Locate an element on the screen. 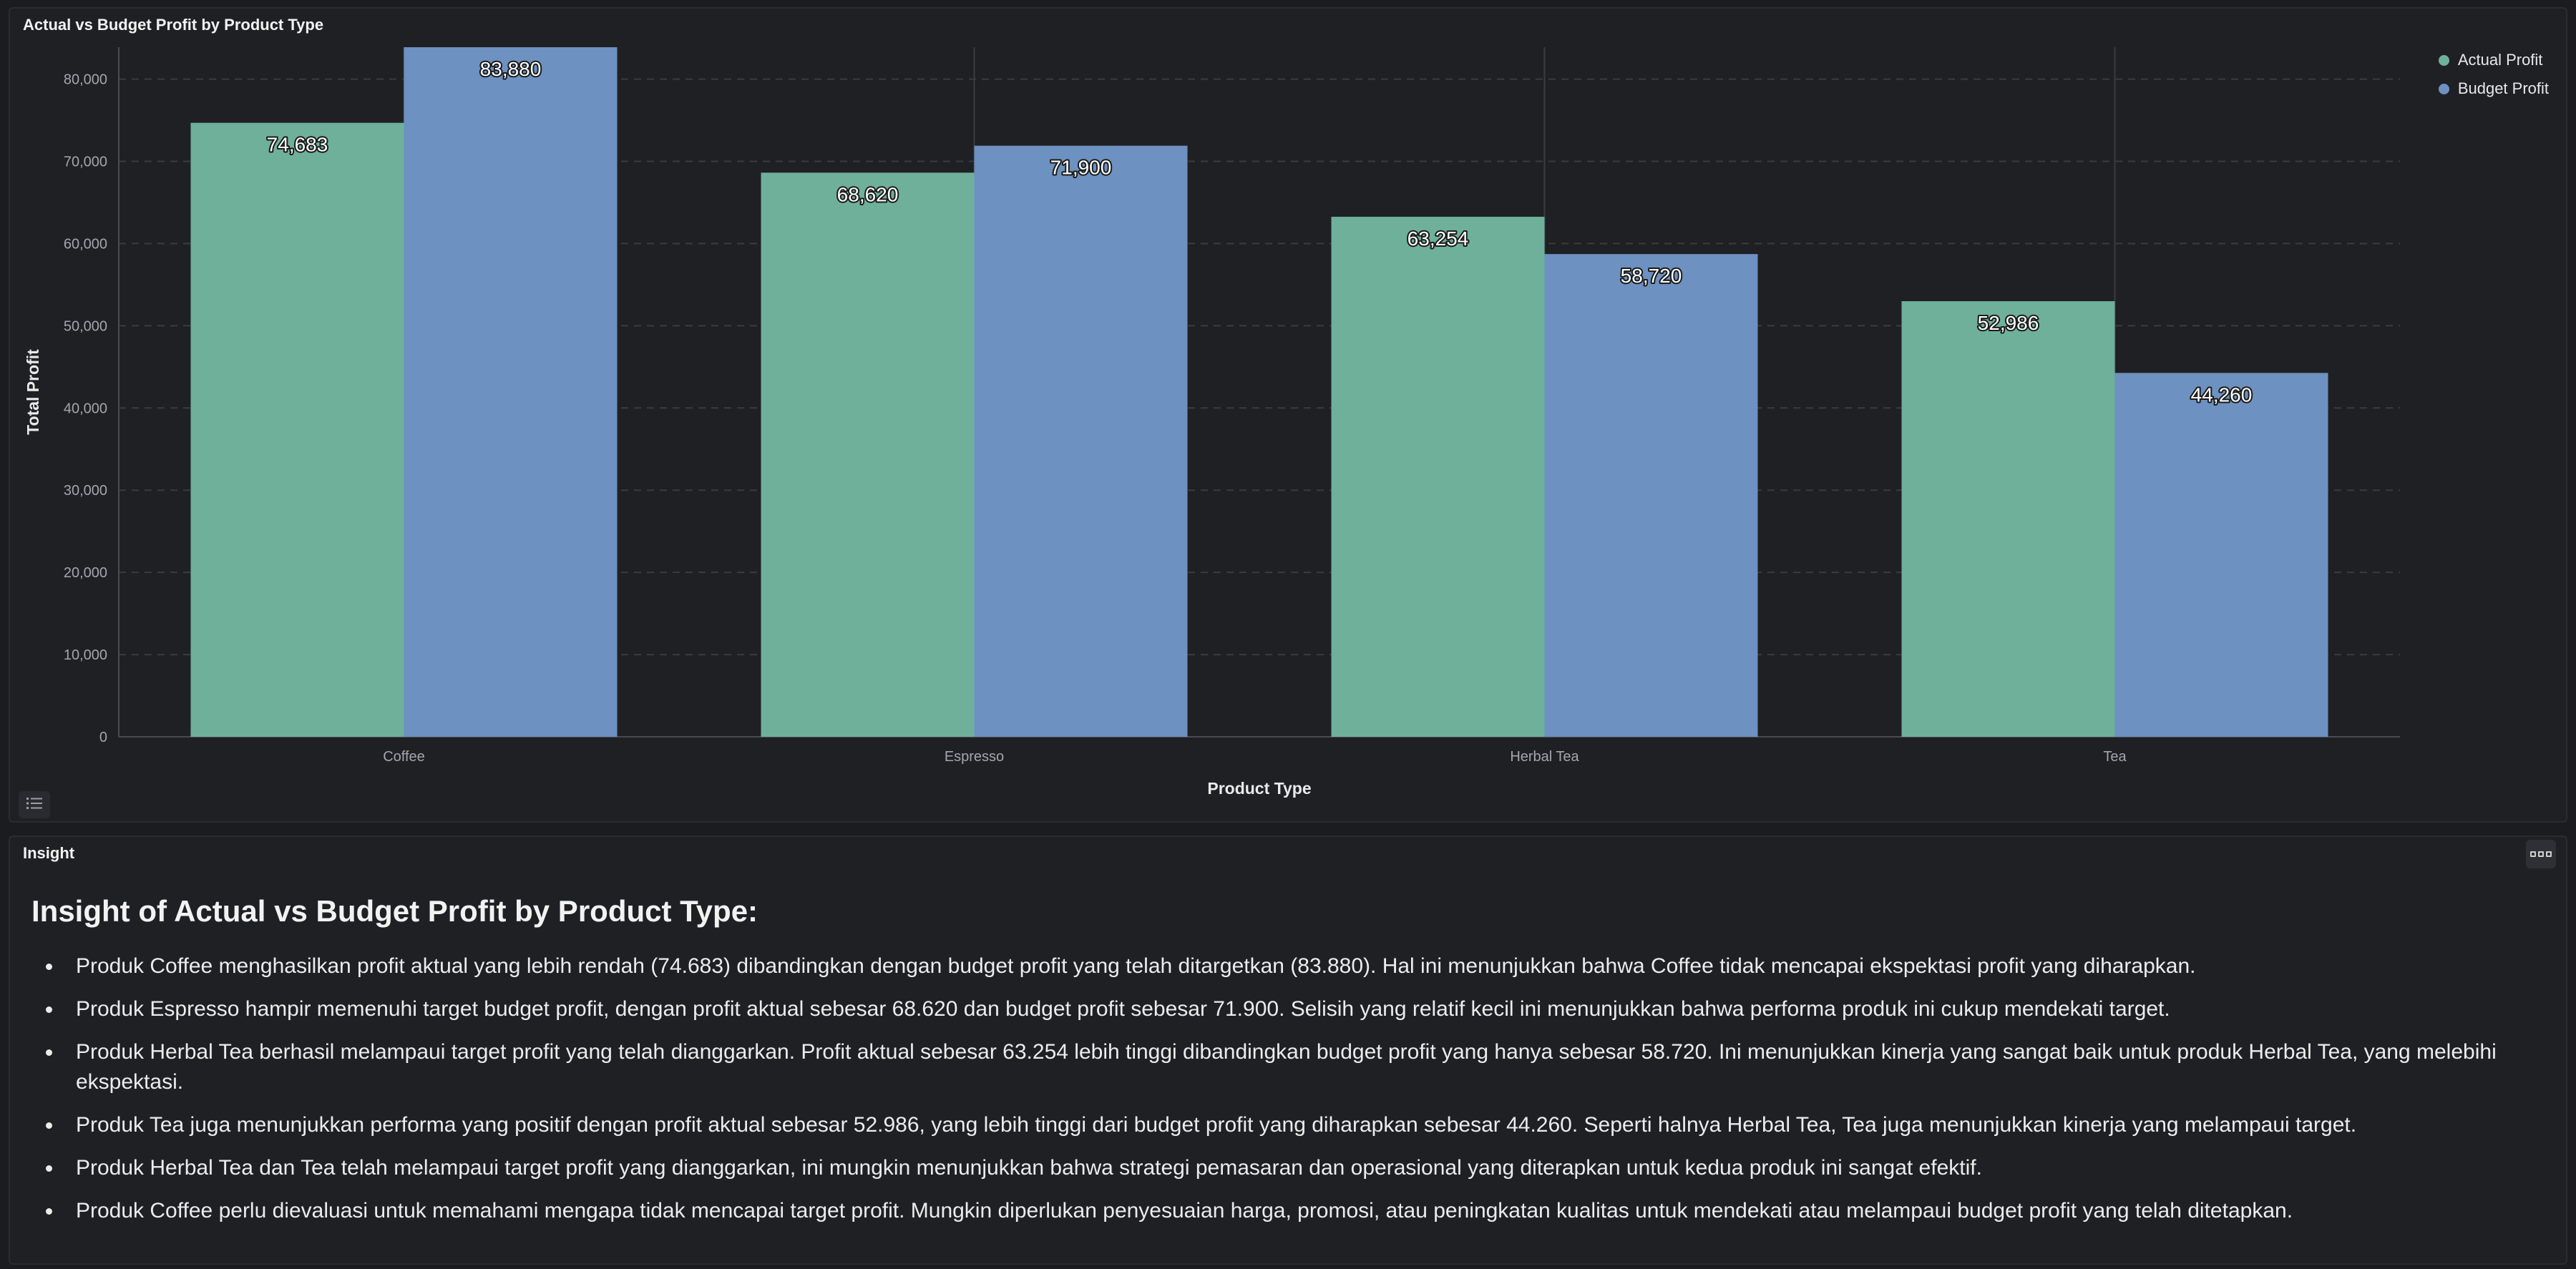  legend-item-budget: Budget Profit is located at coordinates (2493, 88).